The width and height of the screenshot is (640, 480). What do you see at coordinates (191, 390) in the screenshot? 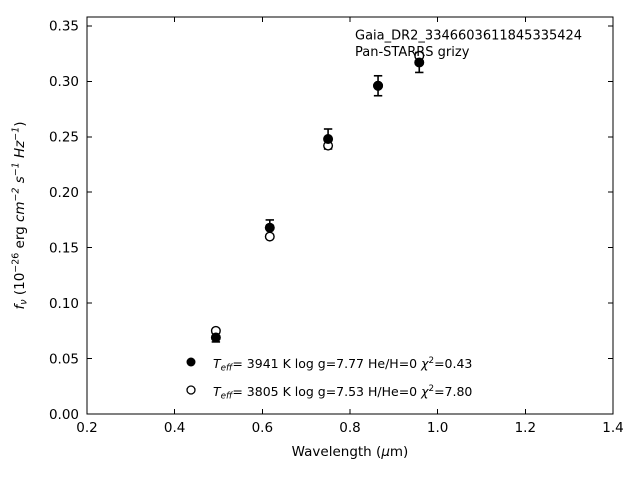
I see `legend-marker-open-circle` at bounding box center [191, 390].